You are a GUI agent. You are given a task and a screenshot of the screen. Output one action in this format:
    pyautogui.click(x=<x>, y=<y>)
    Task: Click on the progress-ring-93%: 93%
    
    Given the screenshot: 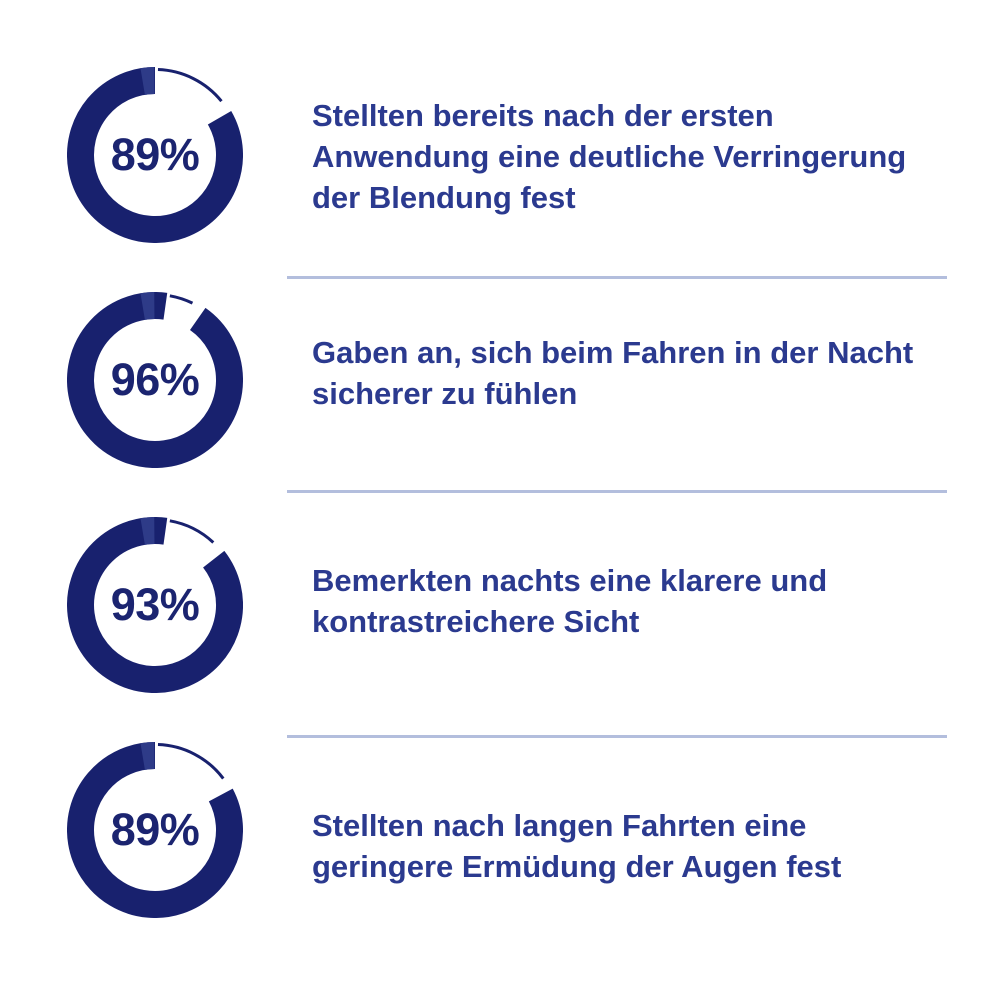 What is the action you would take?
    pyautogui.click(x=155, y=605)
    